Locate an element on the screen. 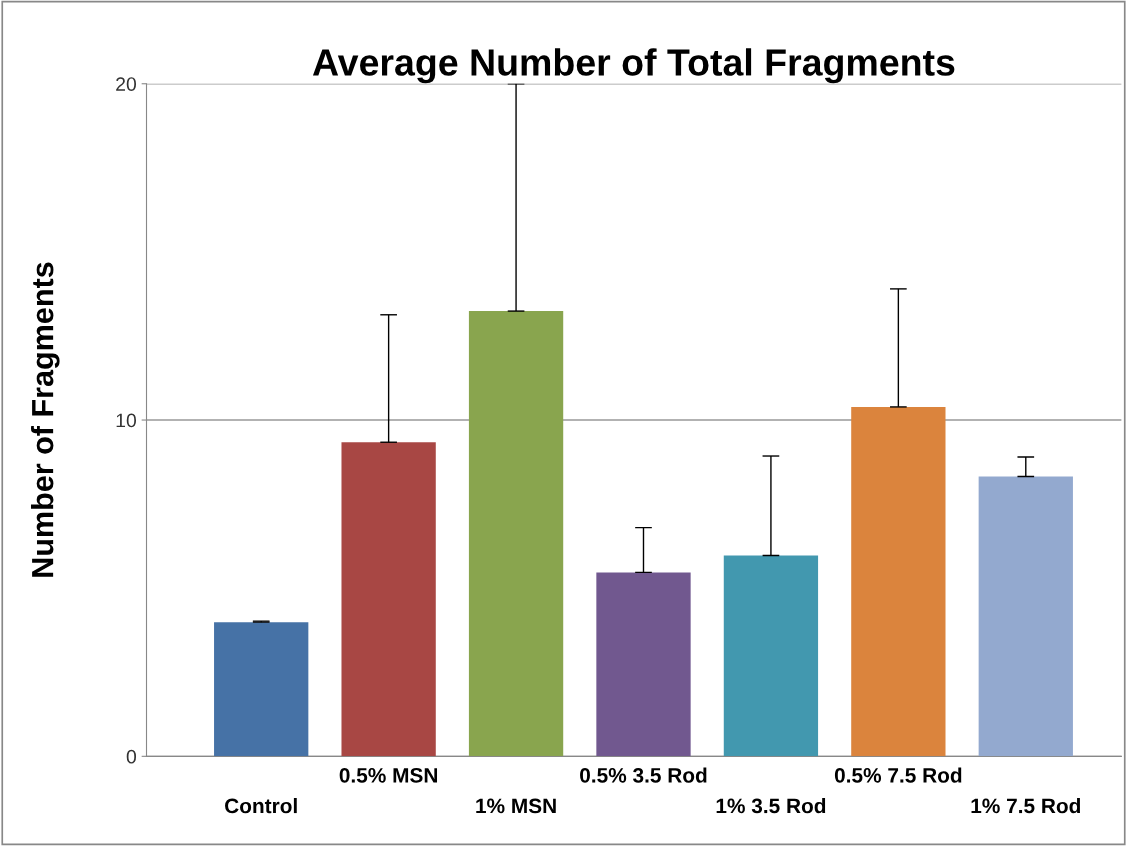 This screenshot has height=846, width=1127. y-tick-label: 10 is located at coordinates (126, 420).